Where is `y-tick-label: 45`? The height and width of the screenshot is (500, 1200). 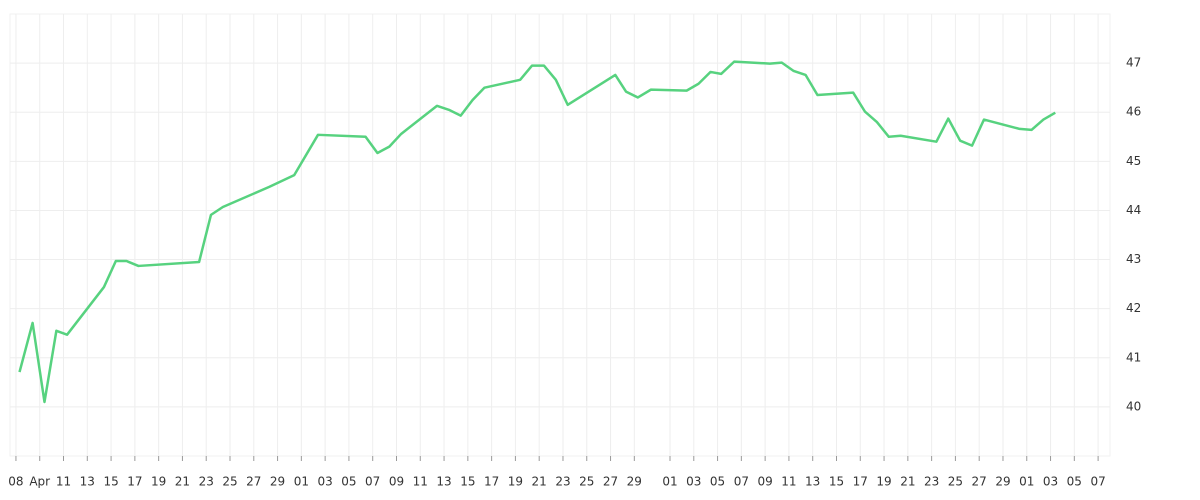 y-tick-label: 45 is located at coordinates (1133, 161).